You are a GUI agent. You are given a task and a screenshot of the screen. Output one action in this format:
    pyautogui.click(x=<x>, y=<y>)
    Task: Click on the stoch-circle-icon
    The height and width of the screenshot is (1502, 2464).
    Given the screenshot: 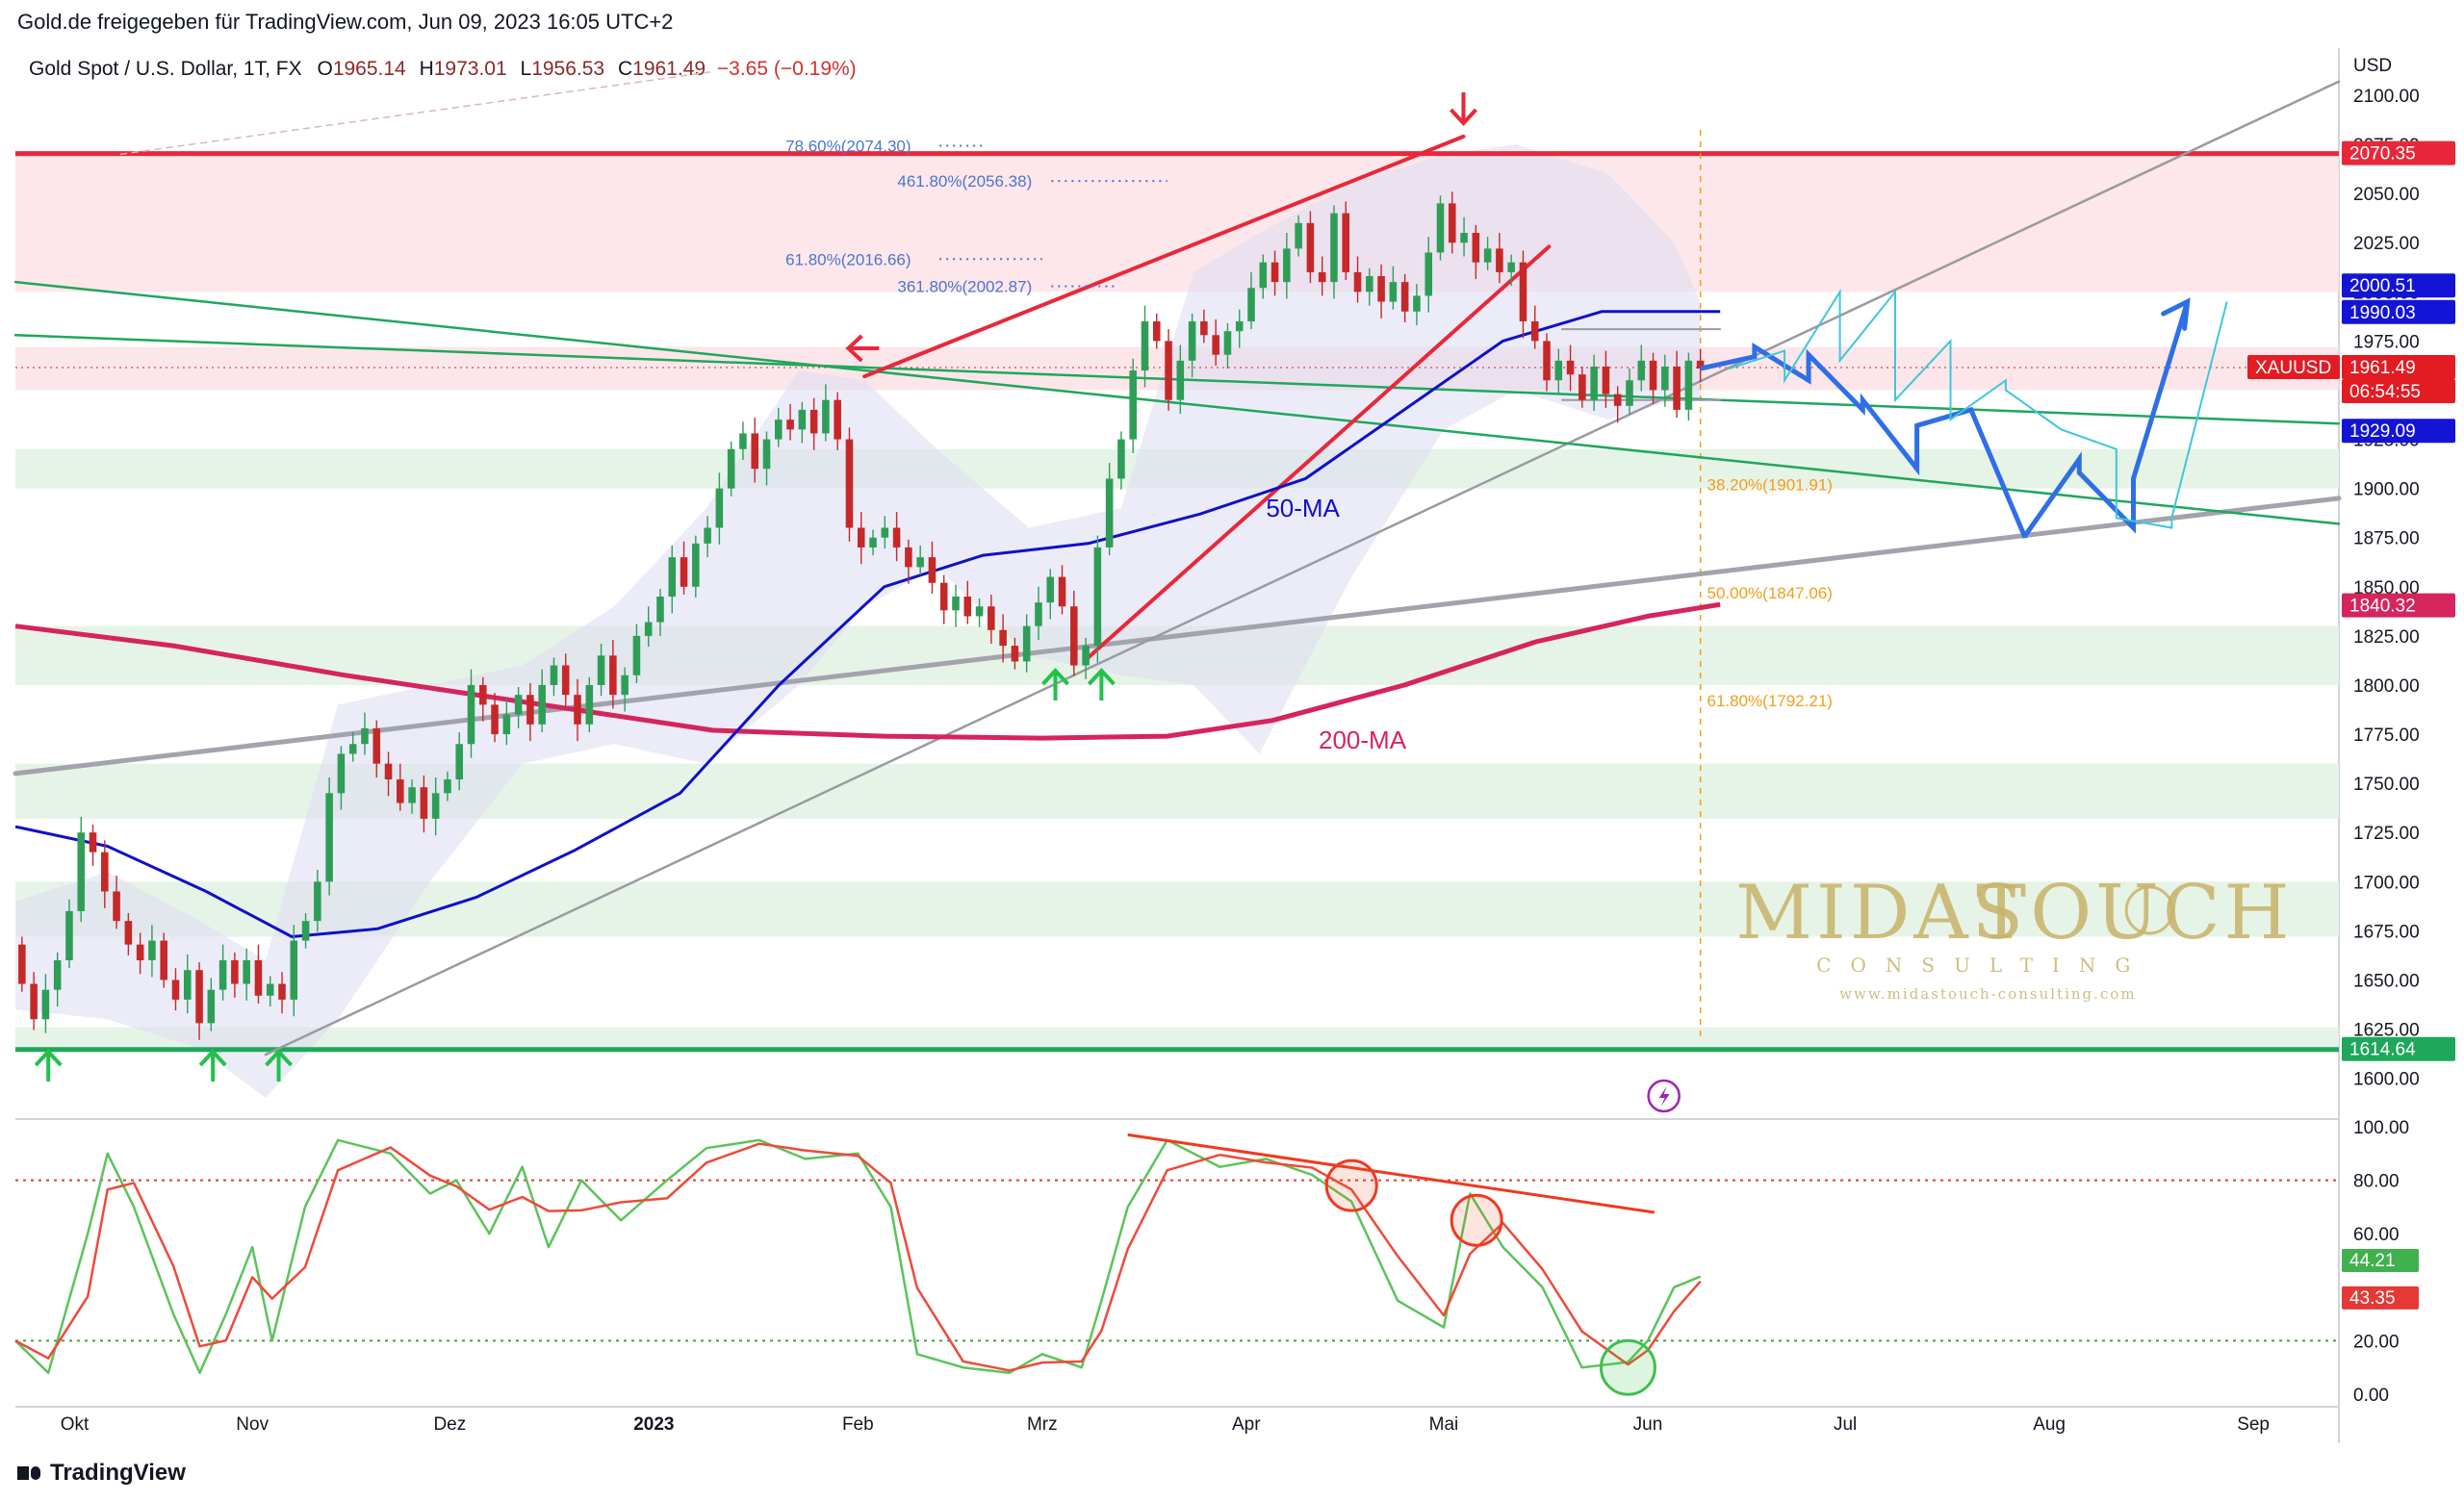 What is the action you would take?
    pyautogui.click(x=1627, y=1367)
    